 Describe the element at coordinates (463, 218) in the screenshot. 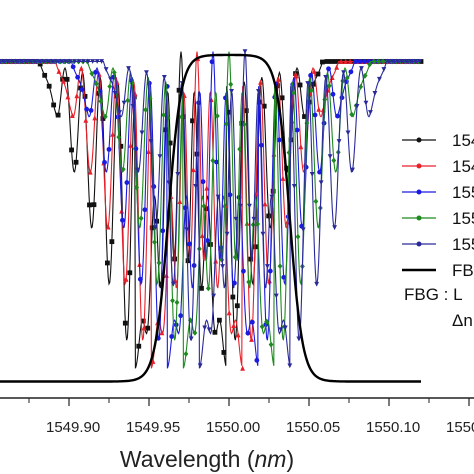

I see `legend-label-3: 155` at that location.